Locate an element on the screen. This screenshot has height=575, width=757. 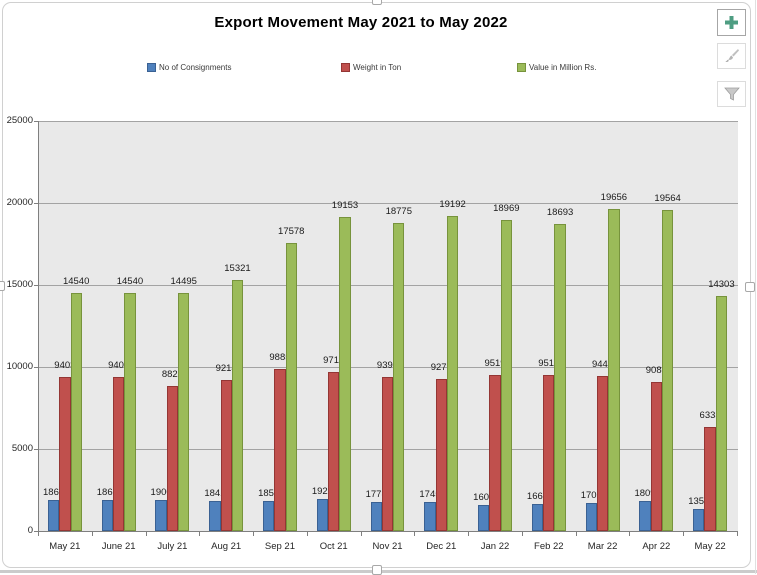
resize-handle-right is located at coordinates (750, 287).